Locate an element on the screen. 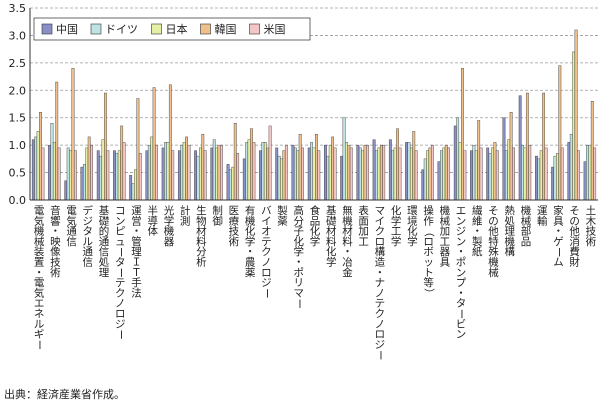 This screenshot has width=603, height=409. x-category-label: 電気通信電気通信 is located at coordinates (71, 226).